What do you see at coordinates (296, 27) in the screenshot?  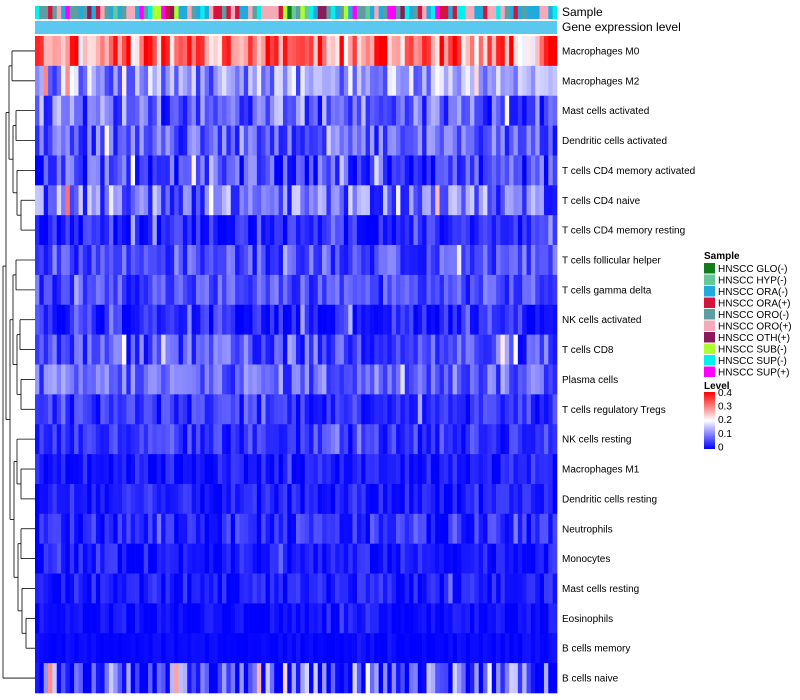 I see `expression-annotation-track` at bounding box center [296, 27].